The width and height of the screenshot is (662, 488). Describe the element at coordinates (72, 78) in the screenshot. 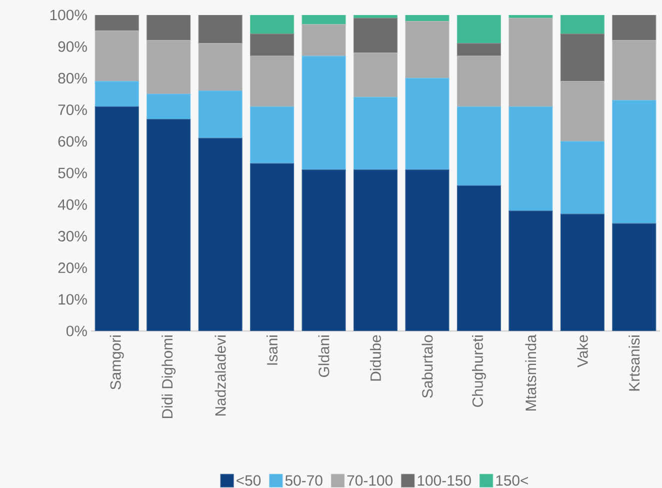

I see `y-tick-label: 80%` at that location.